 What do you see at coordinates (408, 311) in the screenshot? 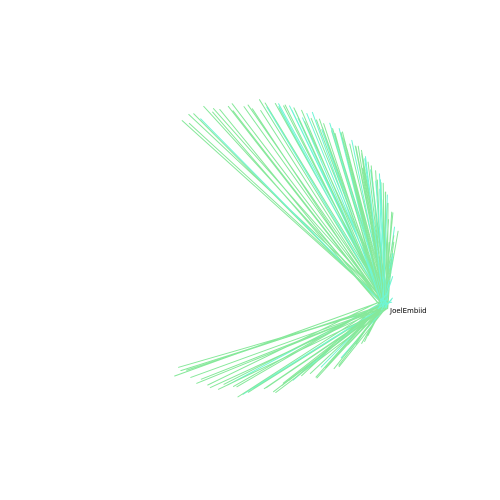
I see `node-label-hub: JoelEmbiid` at bounding box center [408, 311].